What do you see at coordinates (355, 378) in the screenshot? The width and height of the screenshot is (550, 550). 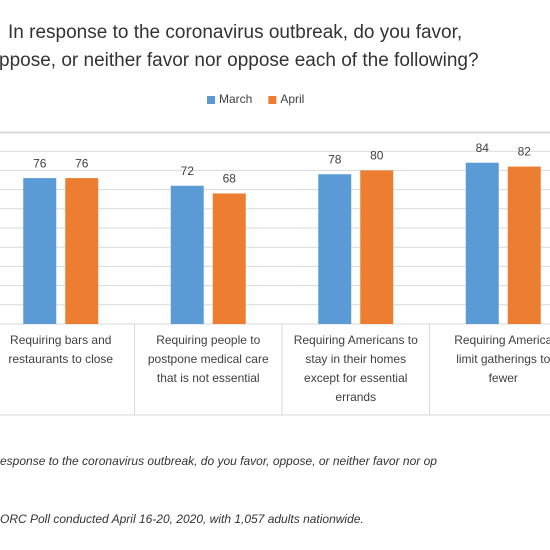 I see `x-tick-label: except for essential` at bounding box center [355, 378].